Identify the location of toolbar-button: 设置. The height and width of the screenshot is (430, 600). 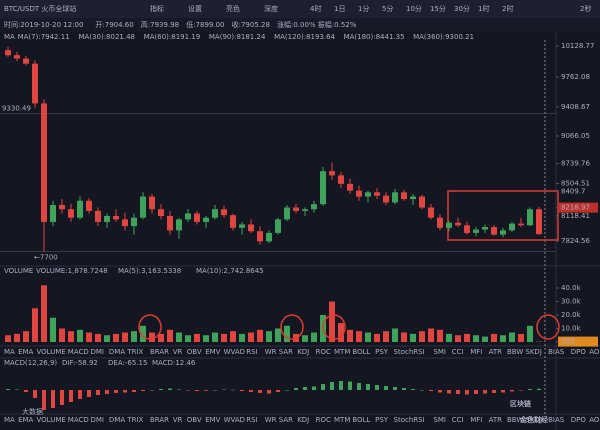
(195, 8).